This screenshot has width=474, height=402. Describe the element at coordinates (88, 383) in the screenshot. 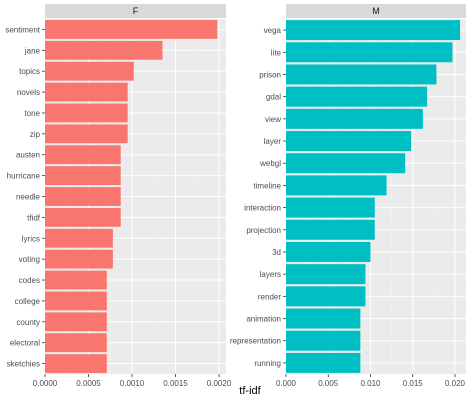

I see `x-tick-label: 0.0005` at that location.